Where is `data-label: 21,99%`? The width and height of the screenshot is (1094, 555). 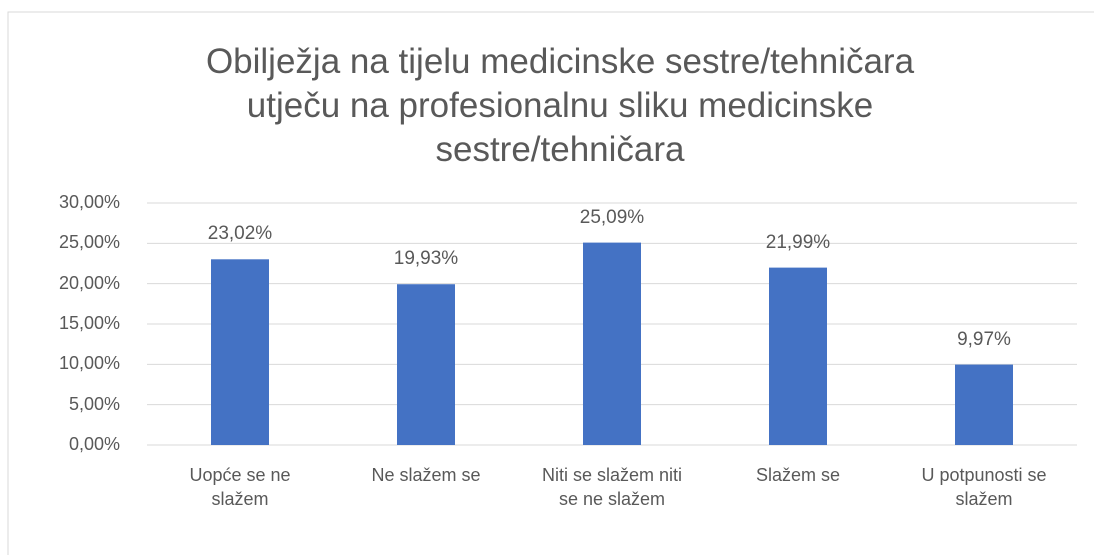 data-label: 21,99% is located at coordinates (798, 242).